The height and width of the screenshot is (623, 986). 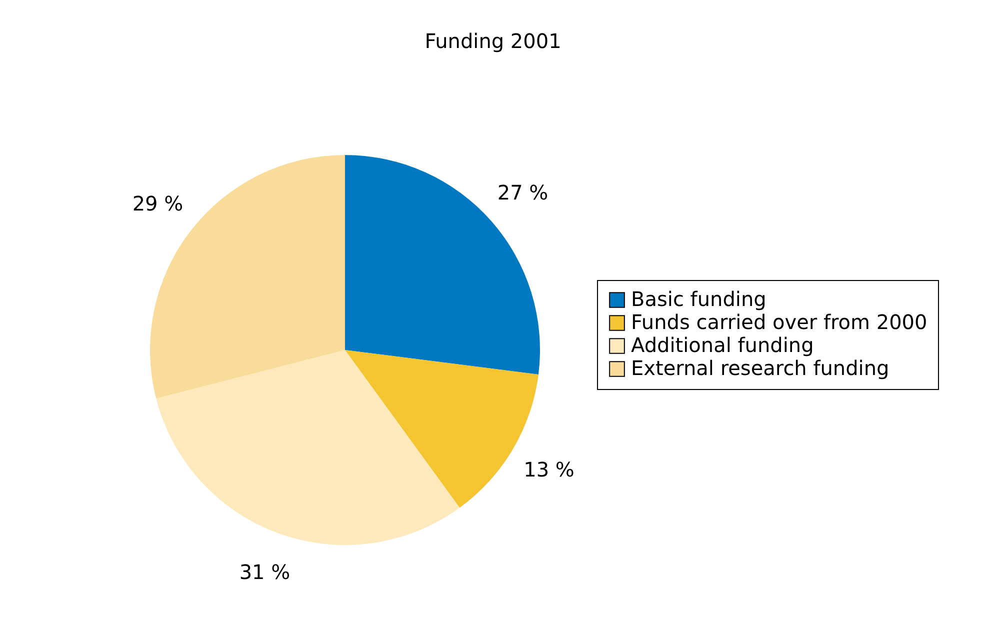 I want to click on data-label: 29 %, so click(x=158, y=204).